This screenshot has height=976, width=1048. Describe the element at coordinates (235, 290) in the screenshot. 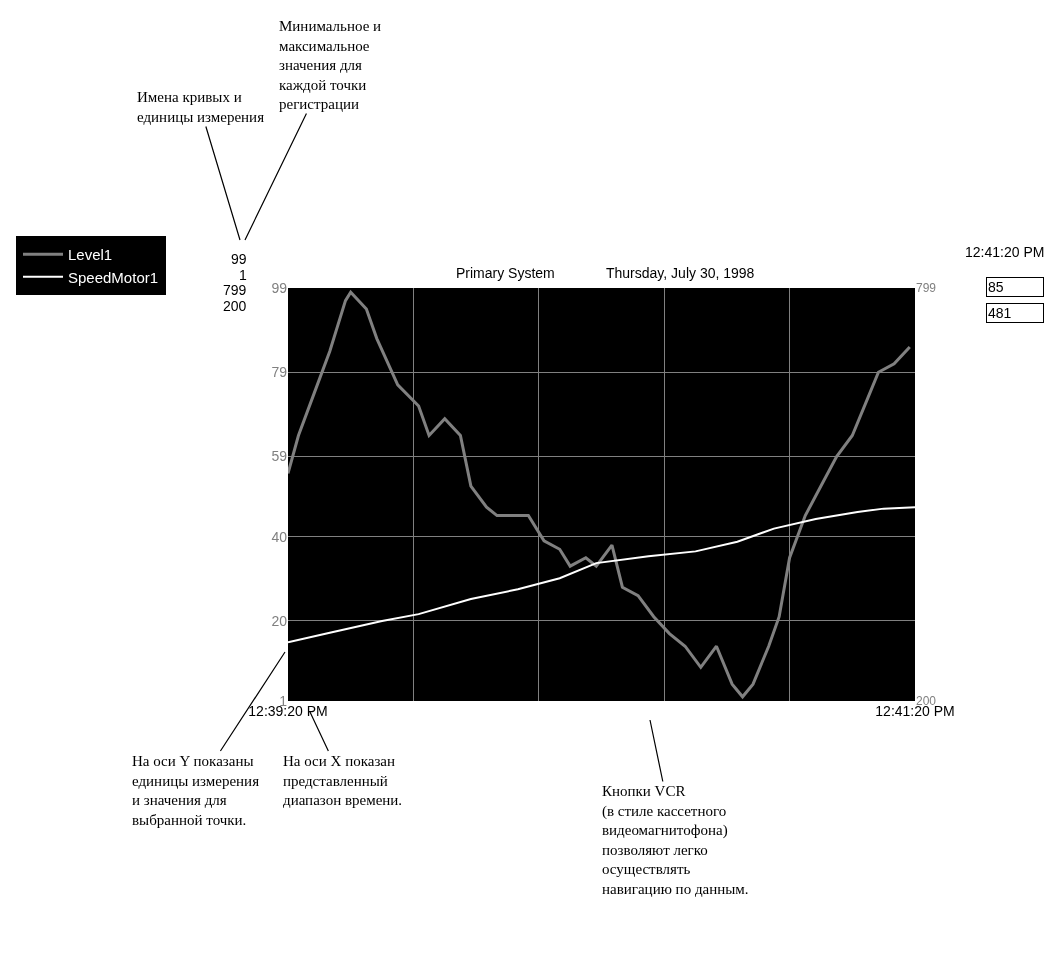

I see `text: 799` at that location.